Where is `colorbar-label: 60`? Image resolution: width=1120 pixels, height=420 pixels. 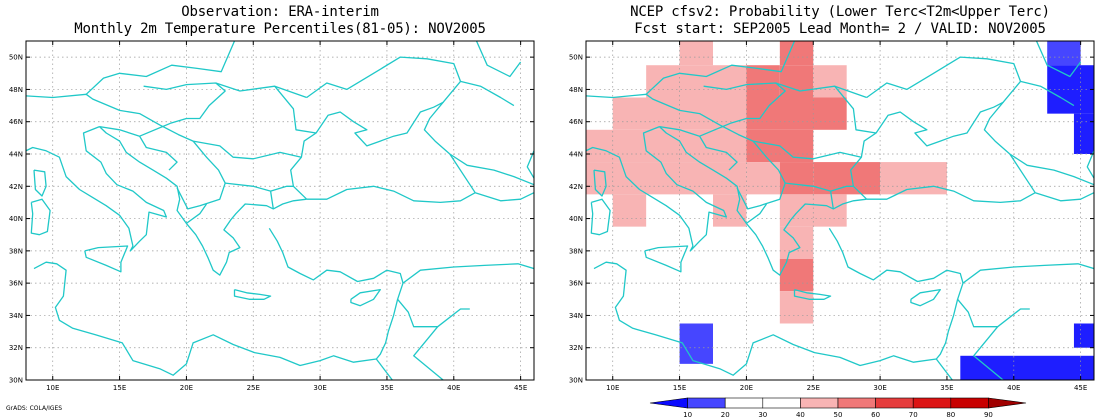 colorbar-label: 60 is located at coordinates (875, 415).